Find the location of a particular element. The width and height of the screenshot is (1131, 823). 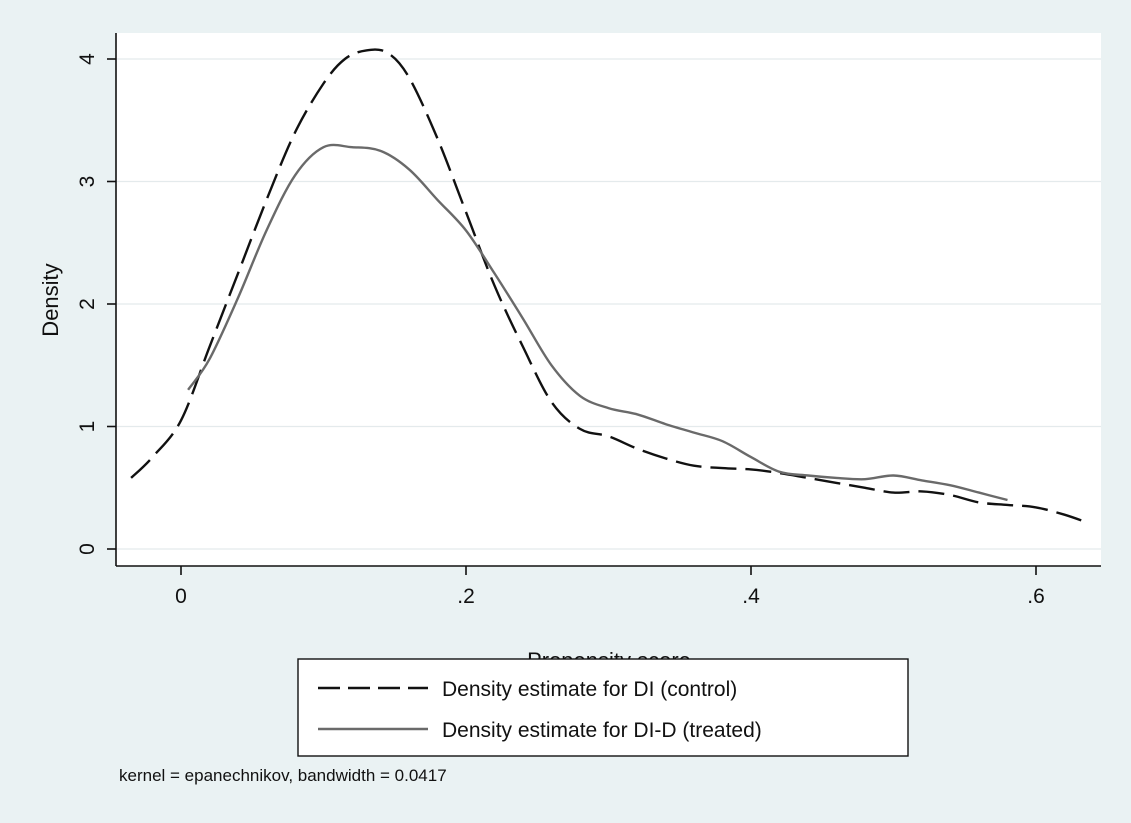

x-tick-label-1: .2 is located at coordinates (466, 596).